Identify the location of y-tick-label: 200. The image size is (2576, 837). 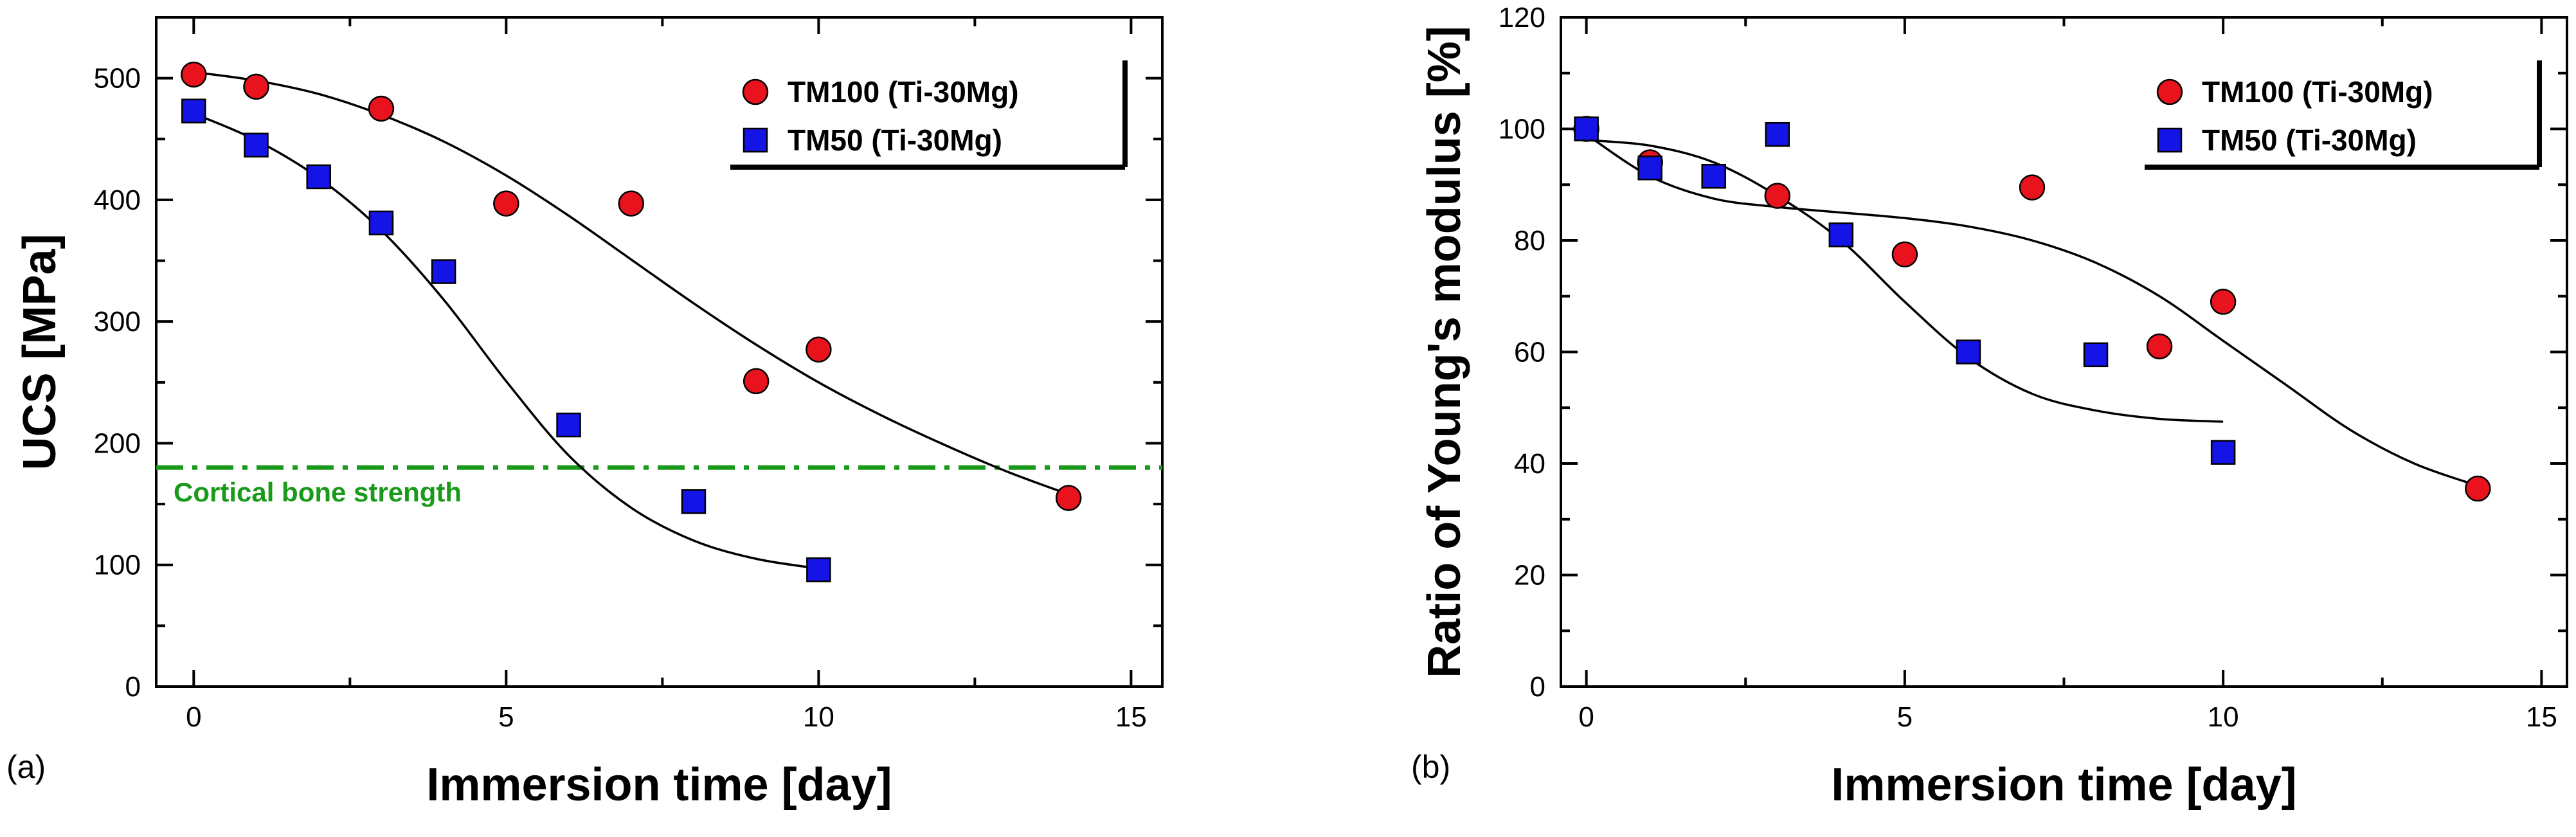
(117, 444).